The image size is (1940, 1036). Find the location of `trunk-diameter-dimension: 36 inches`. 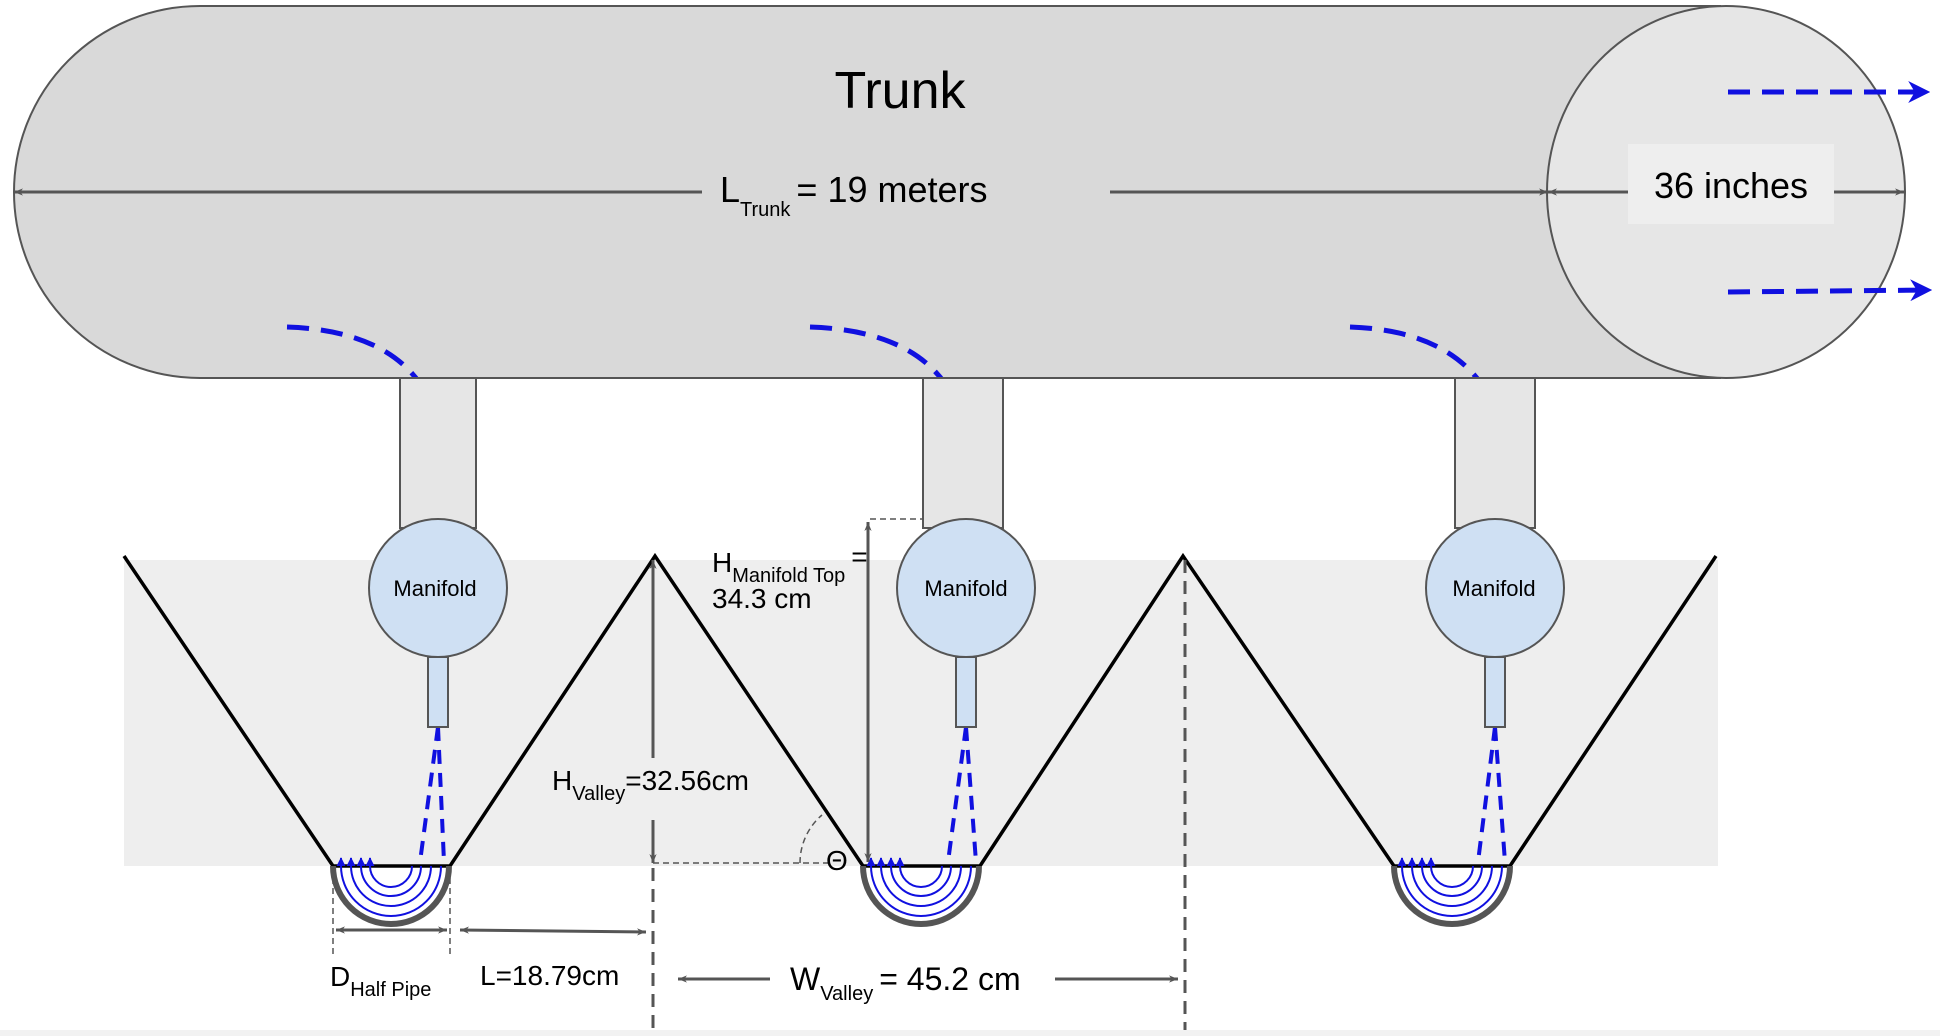

trunk-diameter-dimension: 36 inches is located at coordinates (1726, 184).